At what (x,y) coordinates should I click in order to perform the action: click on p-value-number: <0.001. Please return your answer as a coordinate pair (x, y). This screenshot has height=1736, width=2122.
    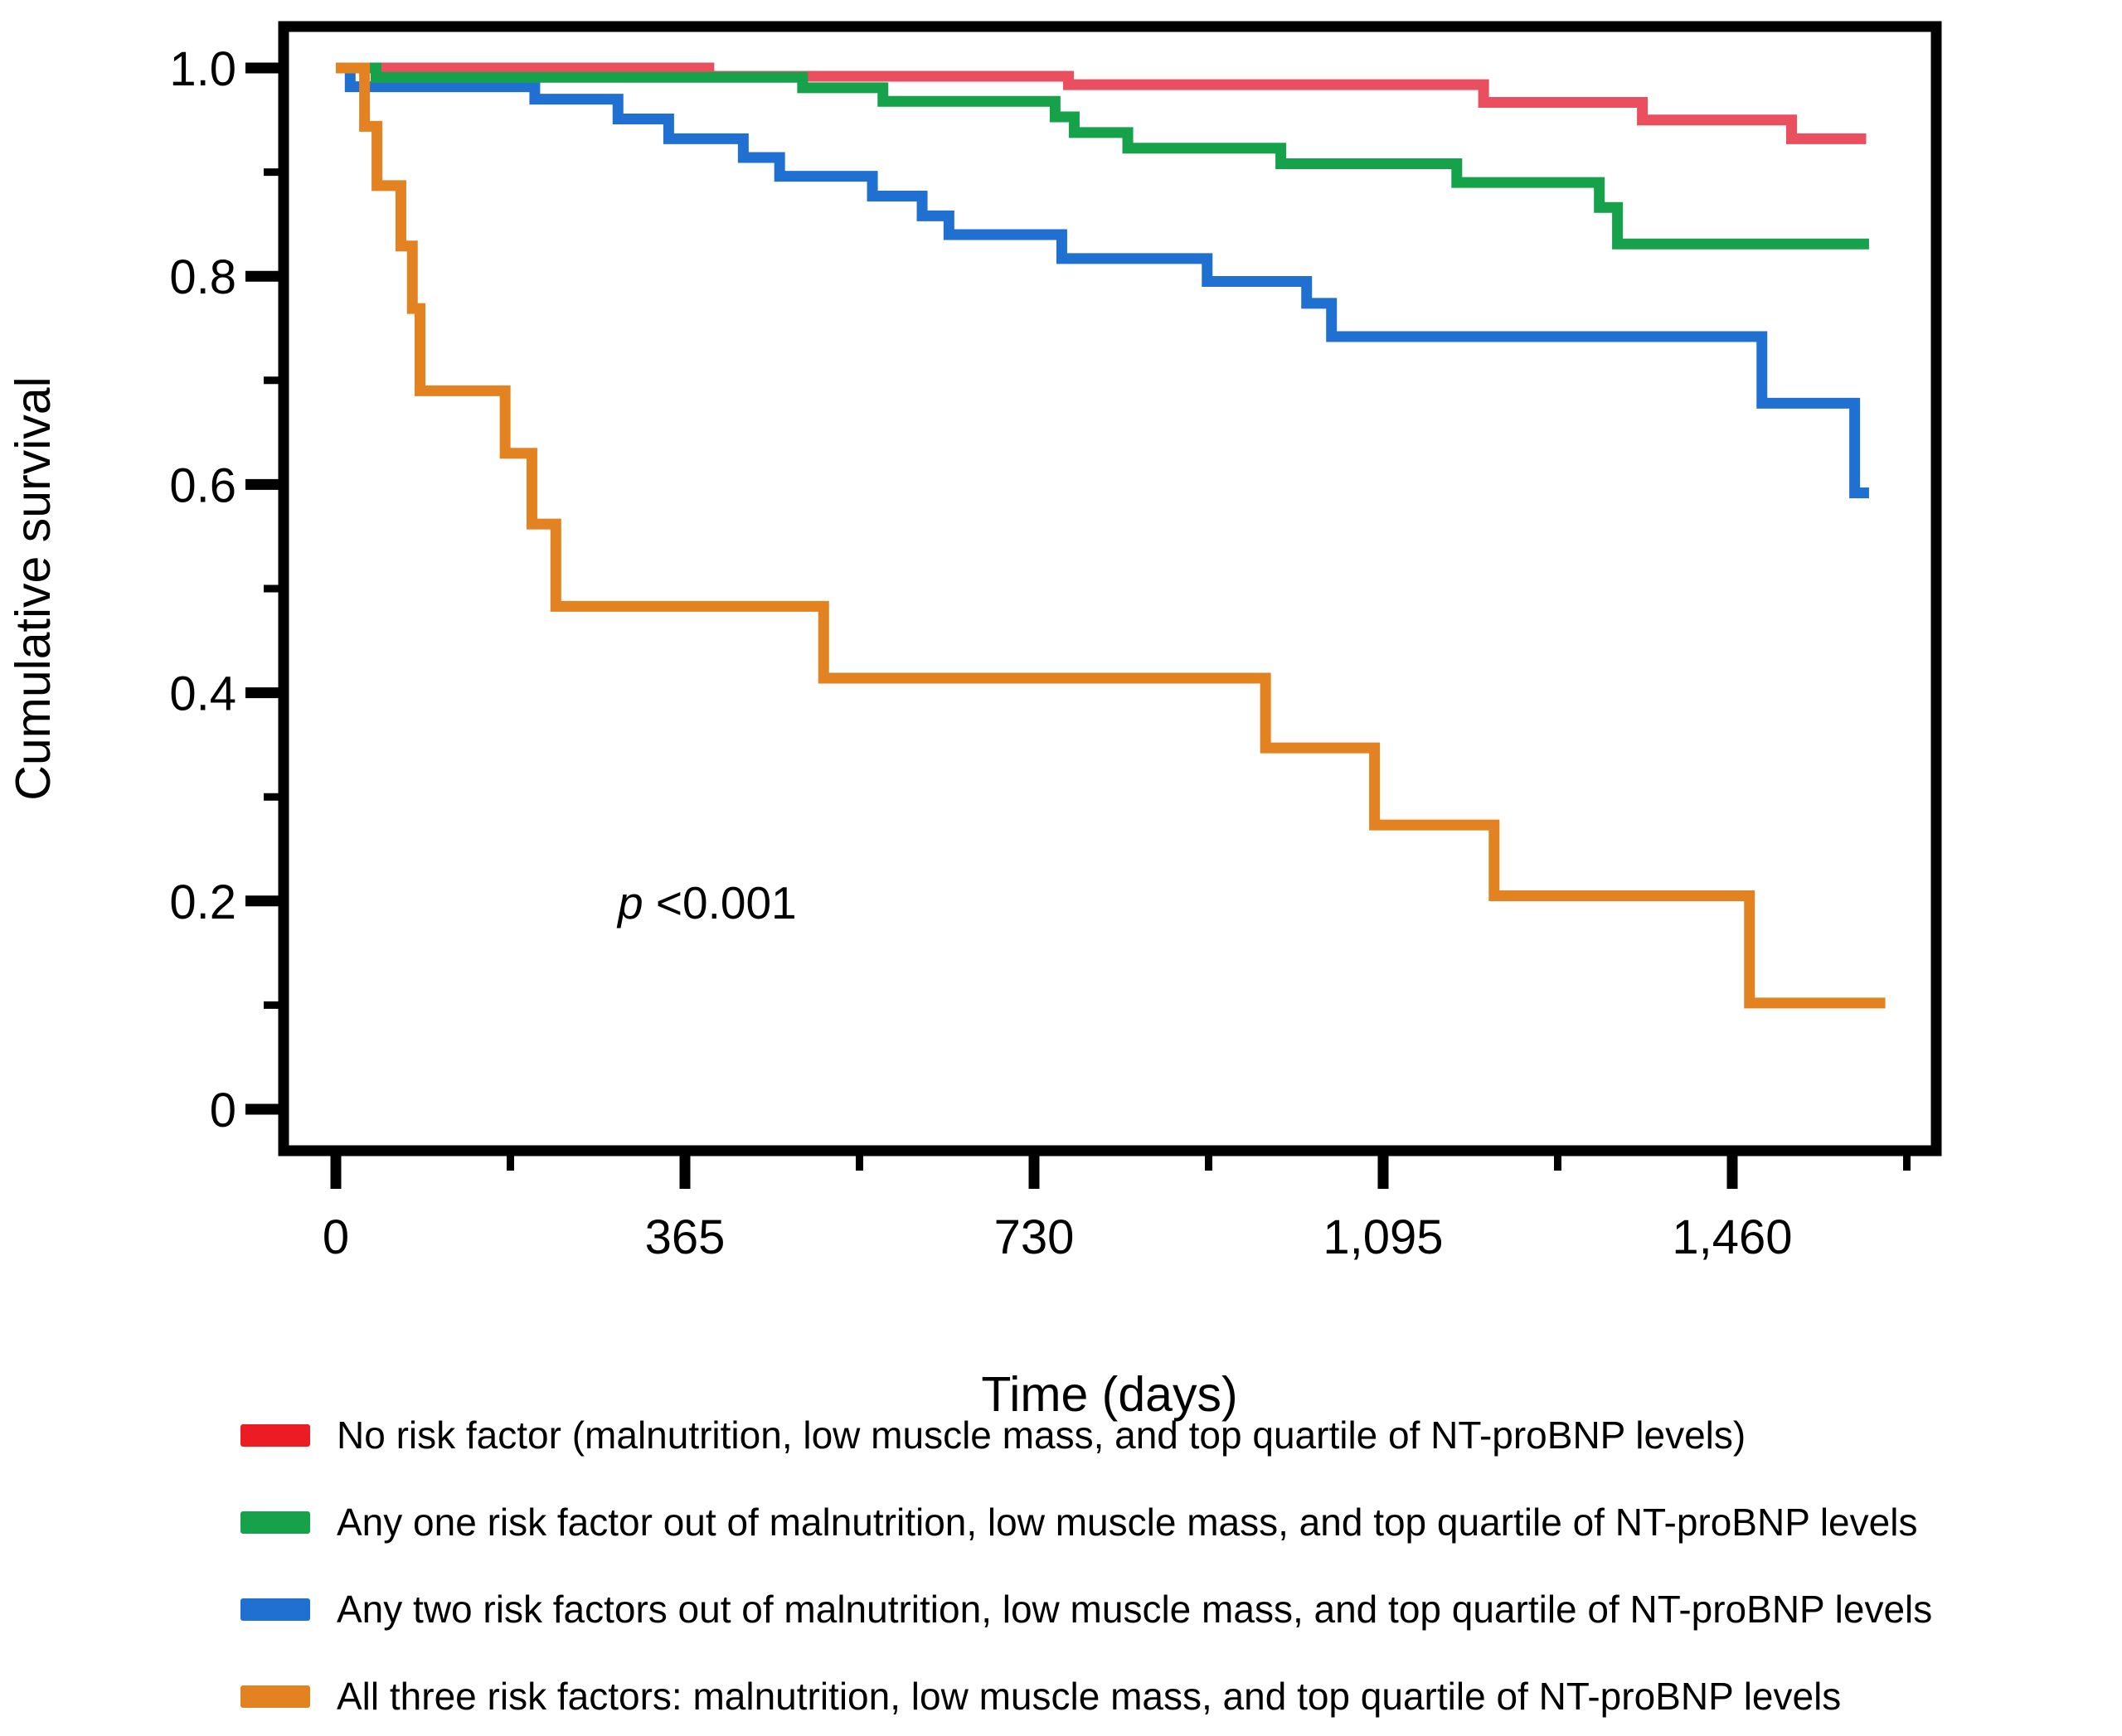
    Looking at the image, I should click on (720, 903).